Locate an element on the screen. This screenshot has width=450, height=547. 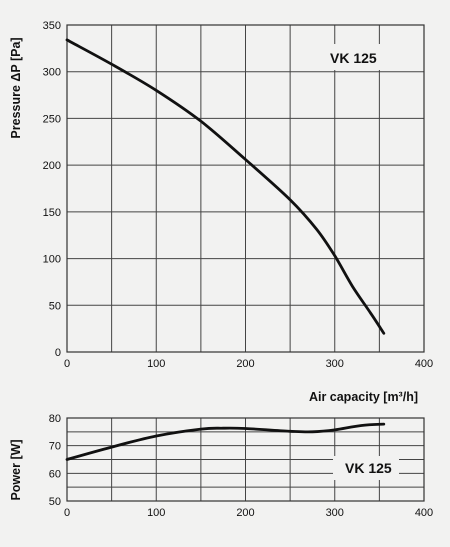
power-y-axis-title: Power [W] is located at coordinates (16, 469).